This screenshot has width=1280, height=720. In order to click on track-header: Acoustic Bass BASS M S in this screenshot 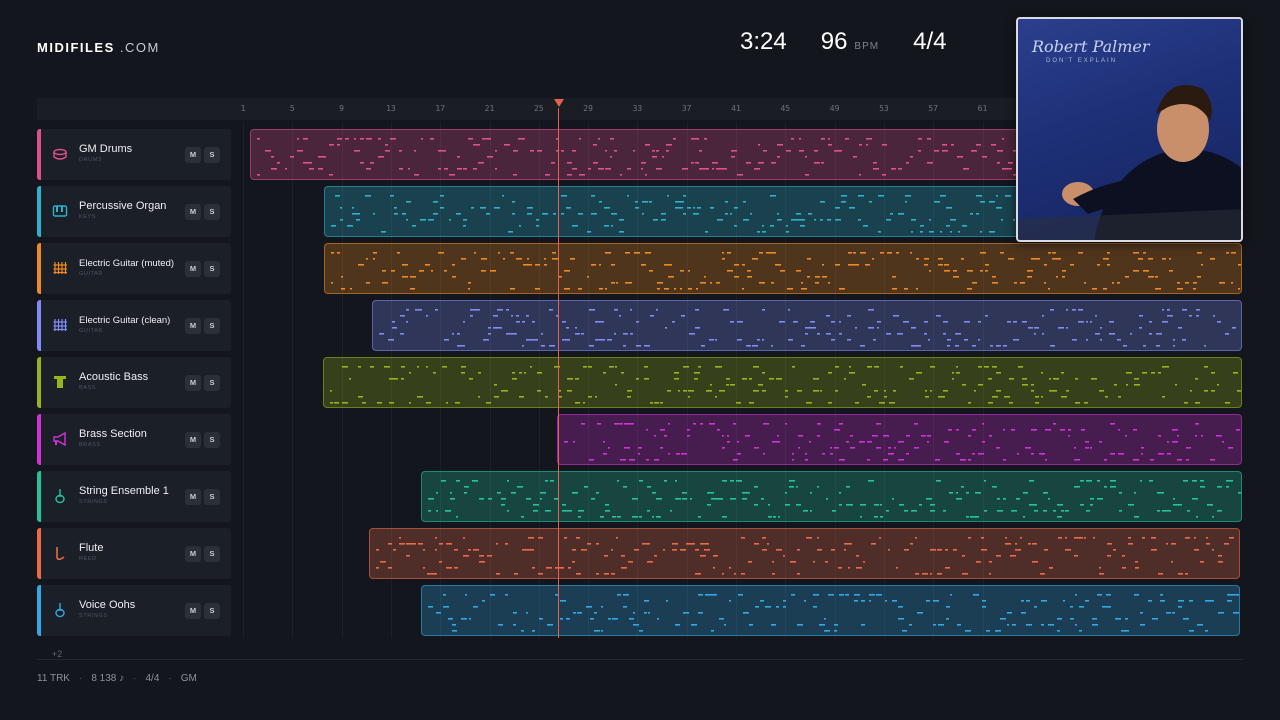, I will do `click(134, 382)`.